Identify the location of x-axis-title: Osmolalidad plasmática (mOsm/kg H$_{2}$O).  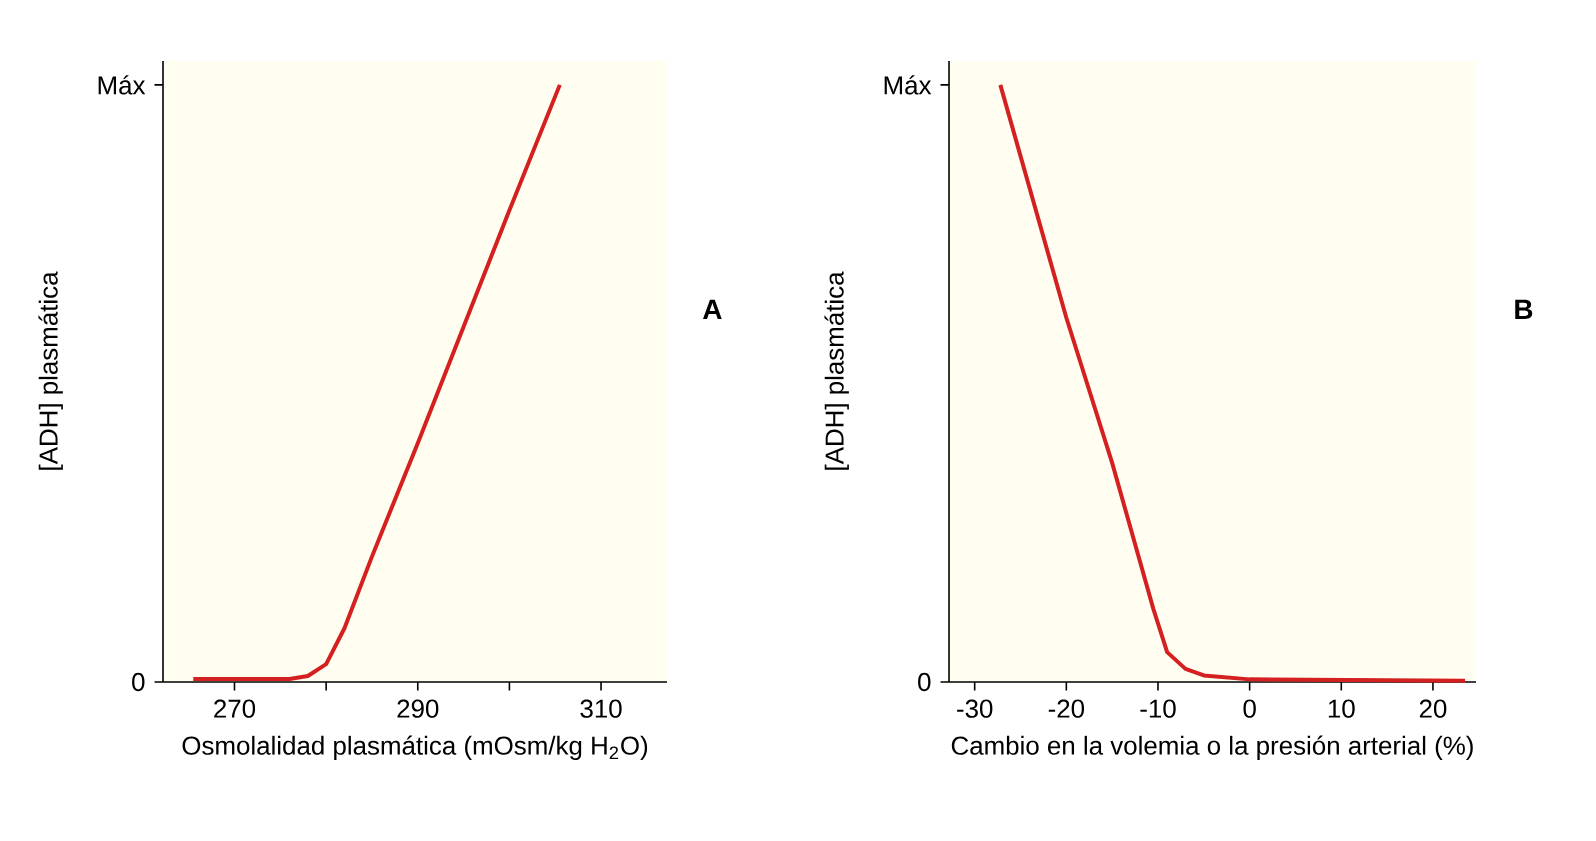
(415, 747).